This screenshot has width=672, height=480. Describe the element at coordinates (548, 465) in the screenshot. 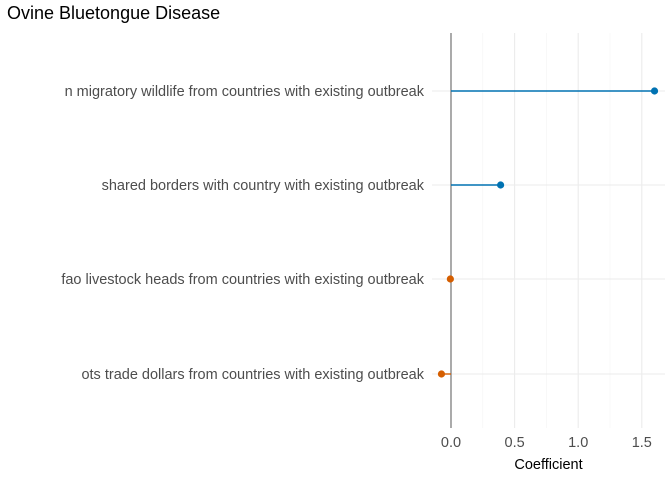

I see `x-axis-title: Coefficient` at that location.